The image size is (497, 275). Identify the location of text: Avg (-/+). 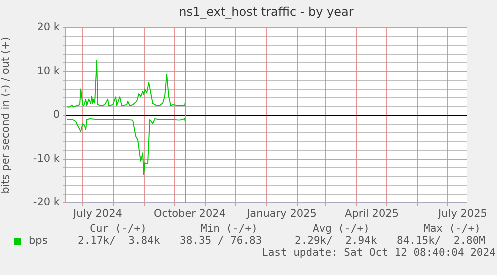
(341, 229).